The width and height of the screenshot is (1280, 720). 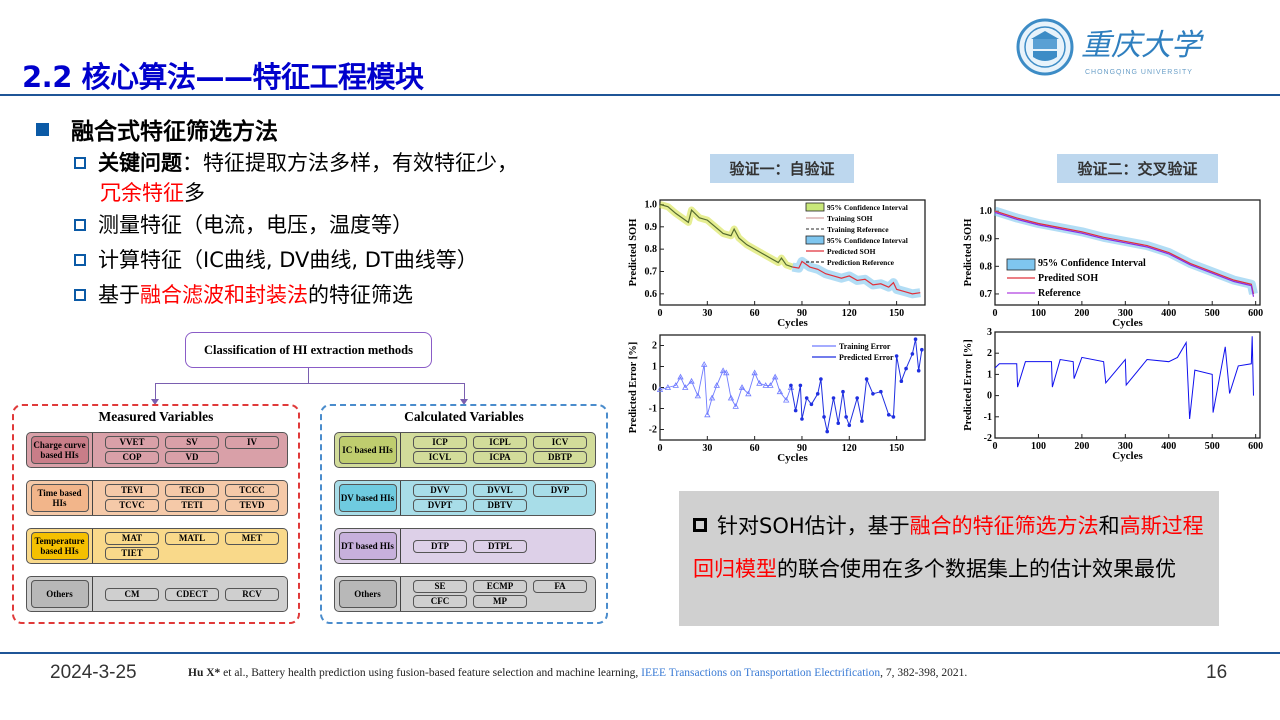 What do you see at coordinates (465, 546) in the screenshot?
I see `hi-category-row: DT based HIs DTP DTPL` at bounding box center [465, 546].